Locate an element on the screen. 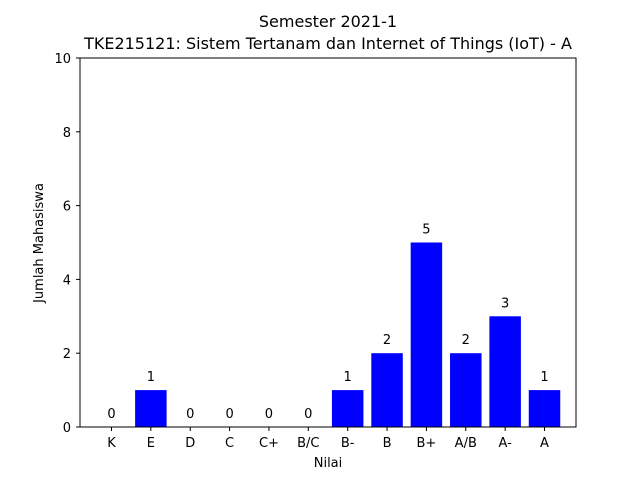 This screenshot has width=640, height=484. x-tick-label: K is located at coordinates (111, 443).